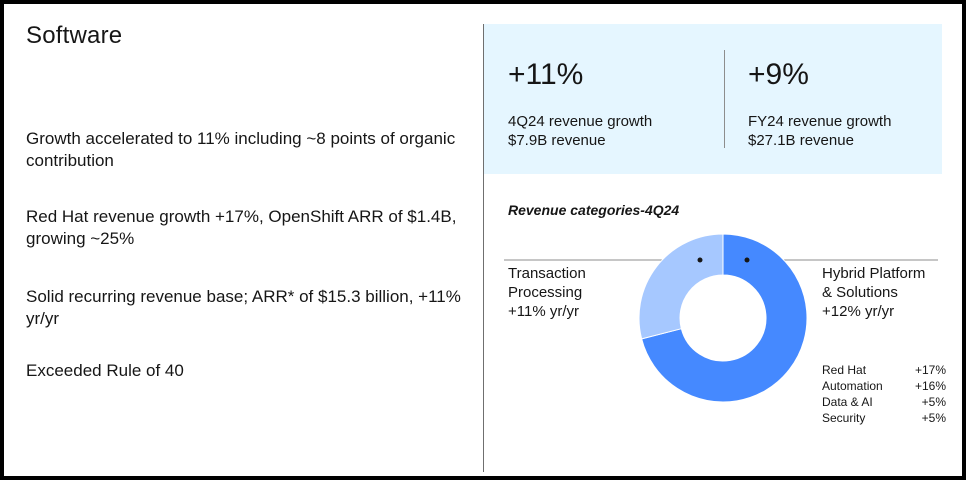  What do you see at coordinates (874, 273) in the screenshot?
I see `hybrid-label-line-1: Hybrid Platform` at bounding box center [874, 273].